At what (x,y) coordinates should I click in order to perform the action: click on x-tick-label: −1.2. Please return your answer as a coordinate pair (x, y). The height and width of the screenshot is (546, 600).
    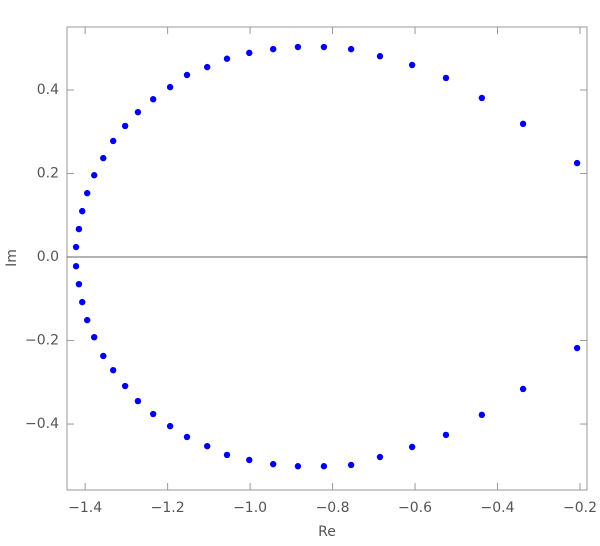
    Looking at the image, I should click on (168, 508).